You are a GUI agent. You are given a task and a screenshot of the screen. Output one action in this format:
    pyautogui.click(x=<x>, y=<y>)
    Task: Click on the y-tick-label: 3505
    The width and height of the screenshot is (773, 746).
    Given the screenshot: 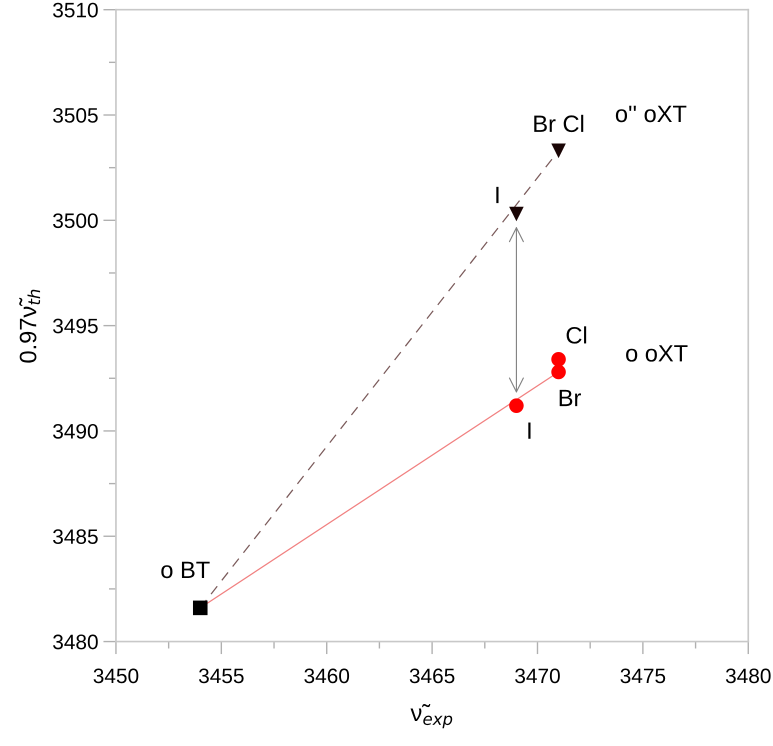 What is the action you would take?
    pyautogui.click(x=75, y=115)
    